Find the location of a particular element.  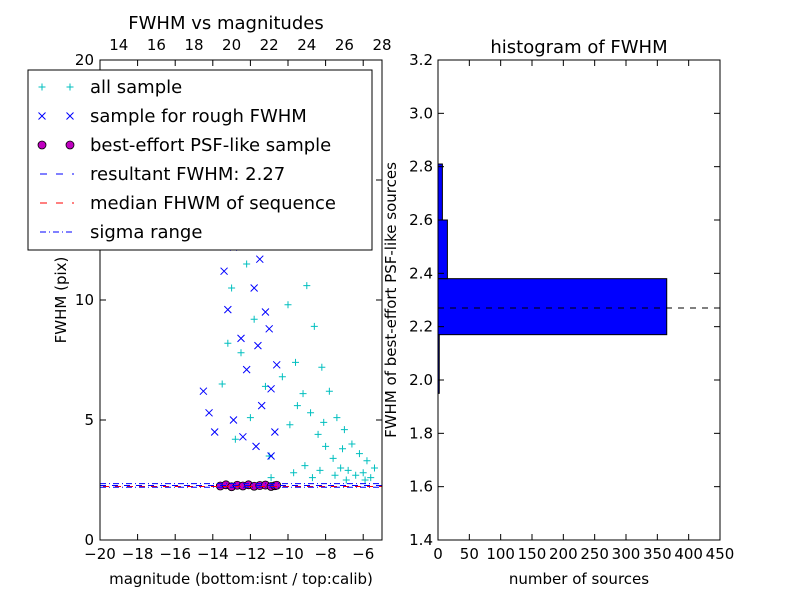

legend-label: sample for rough FWHM is located at coordinates (198, 116).